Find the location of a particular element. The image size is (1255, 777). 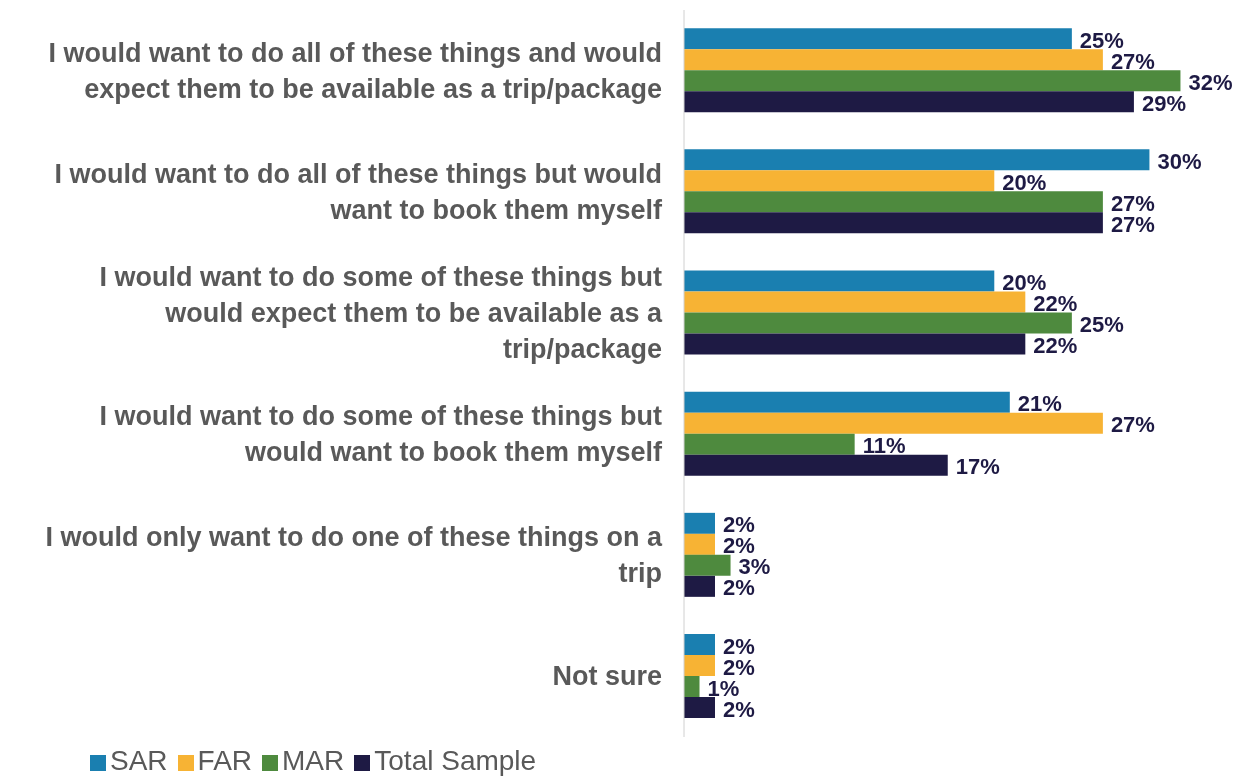

data-label: 25% is located at coordinates (1101, 325).